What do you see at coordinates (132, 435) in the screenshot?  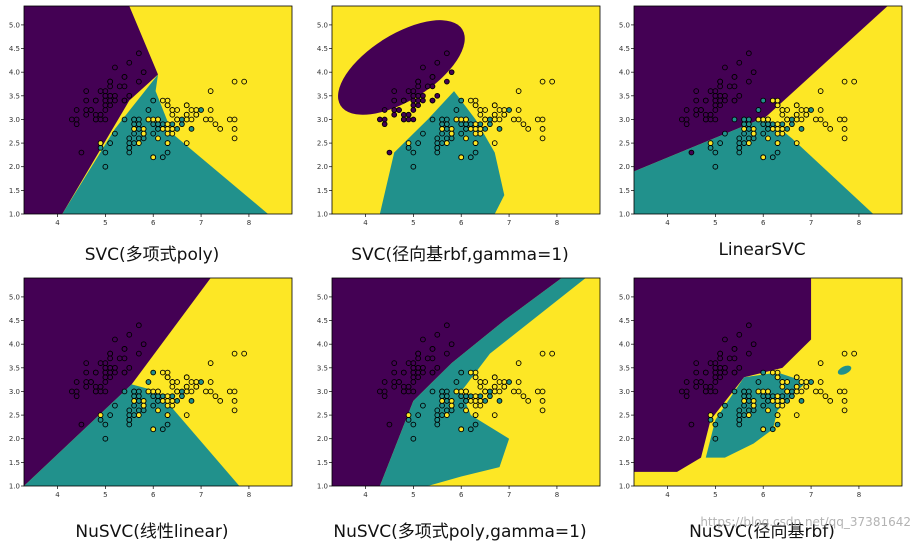 I see `region-teal` at bounding box center [132, 435].